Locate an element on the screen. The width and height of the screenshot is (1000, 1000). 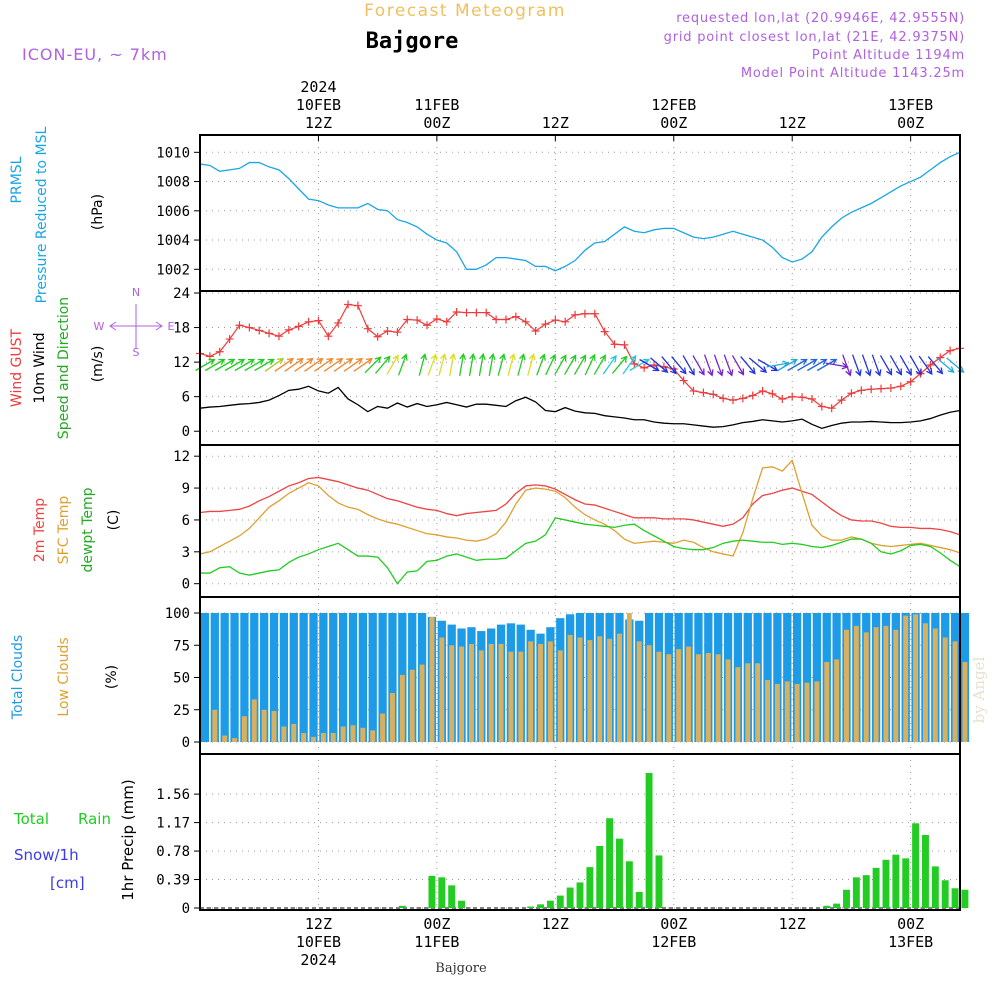
y-tick-label: 0.78 is located at coordinates (173, 852).